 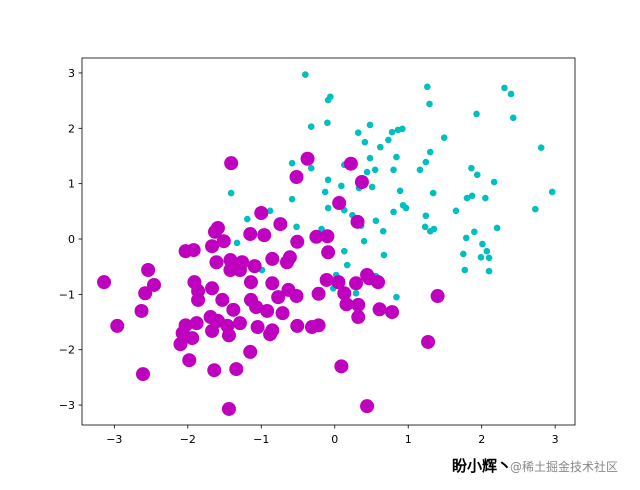 I want to click on y-tick-label: −1, so click(x=67, y=294).